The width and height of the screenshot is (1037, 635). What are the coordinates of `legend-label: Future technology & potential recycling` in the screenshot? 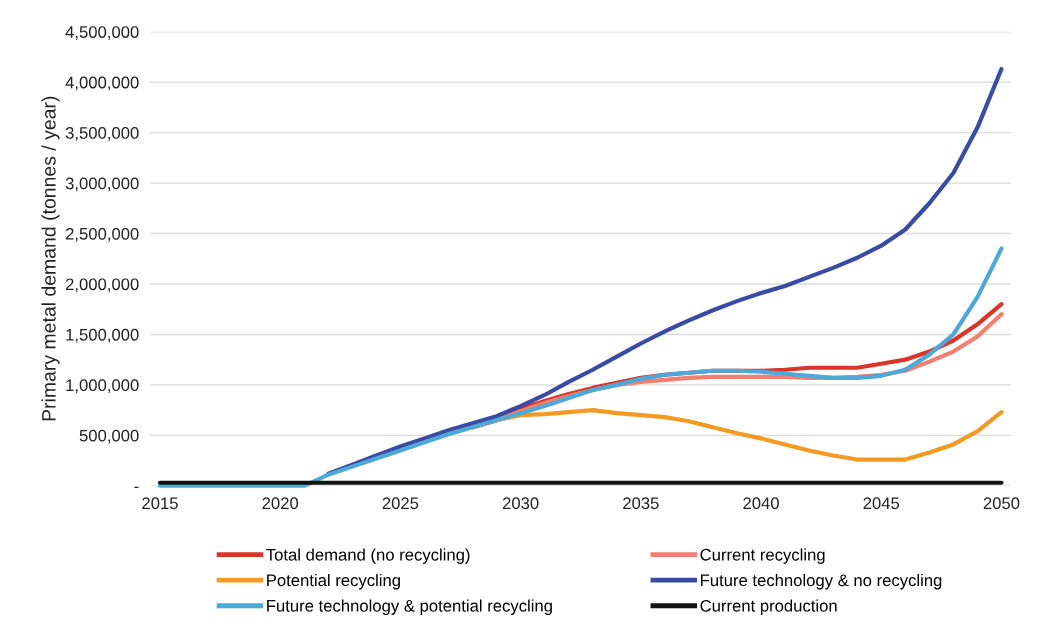 It's located at (409, 607).